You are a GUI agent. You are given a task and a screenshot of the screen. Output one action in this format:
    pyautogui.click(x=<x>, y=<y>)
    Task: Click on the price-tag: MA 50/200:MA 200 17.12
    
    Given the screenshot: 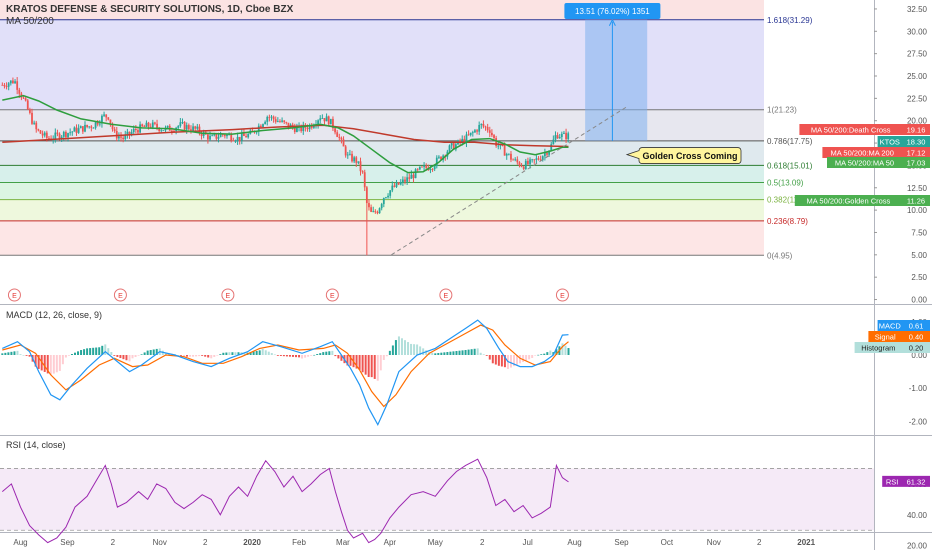 What is the action you would take?
    pyautogui.click(x=876, y=152)
    